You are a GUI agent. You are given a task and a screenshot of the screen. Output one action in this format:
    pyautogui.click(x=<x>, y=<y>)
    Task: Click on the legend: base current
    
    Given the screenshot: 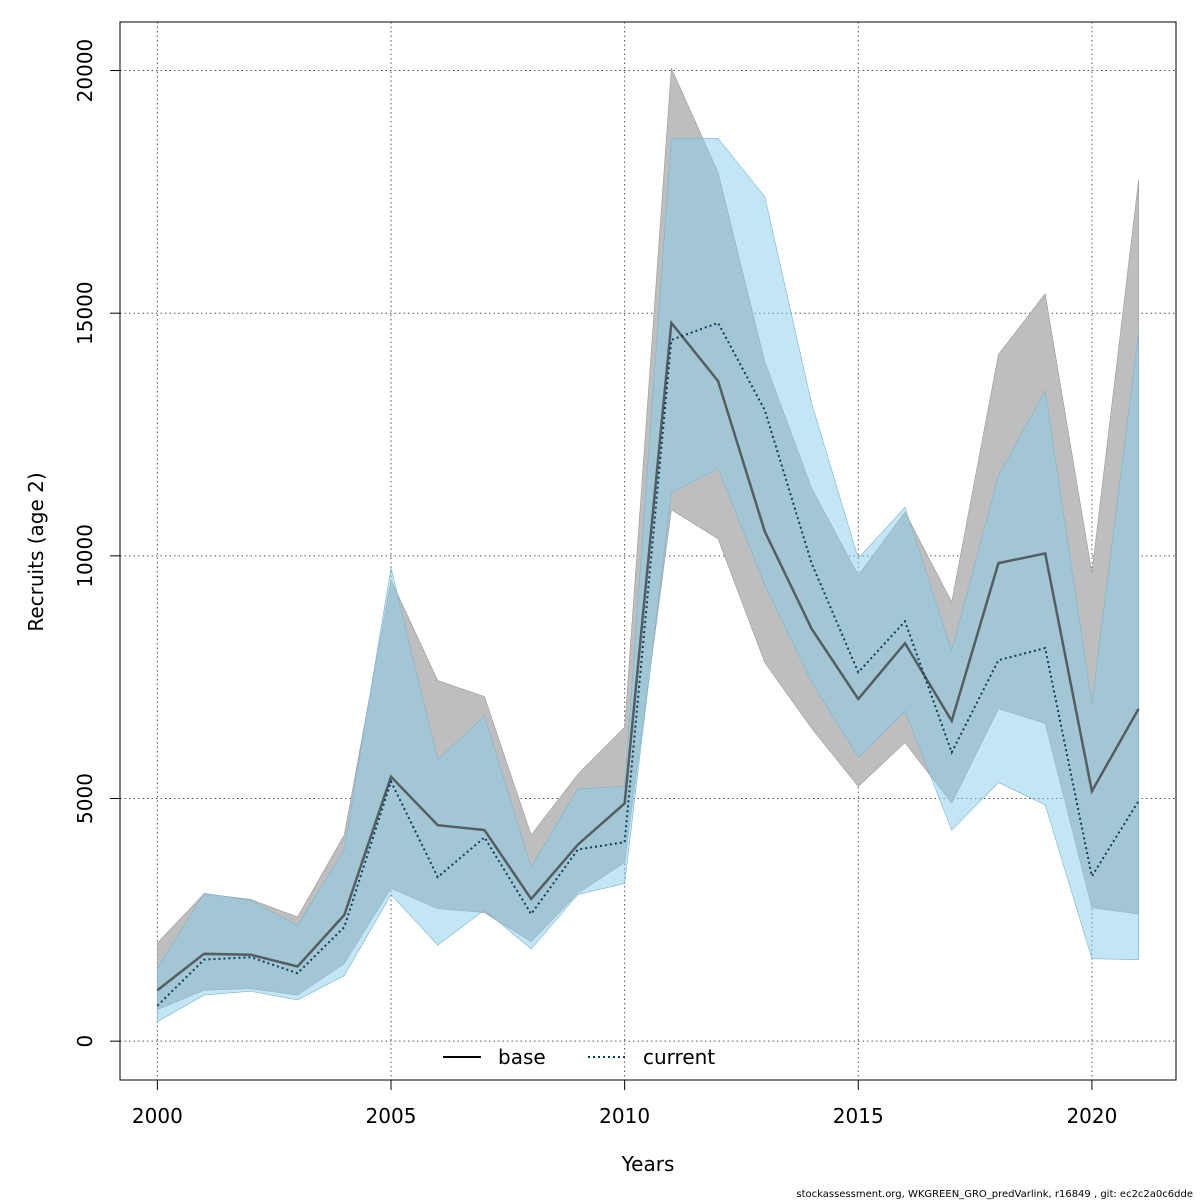 What is the action you would take?
    pyautogui.click(x=579, y=1057)
    